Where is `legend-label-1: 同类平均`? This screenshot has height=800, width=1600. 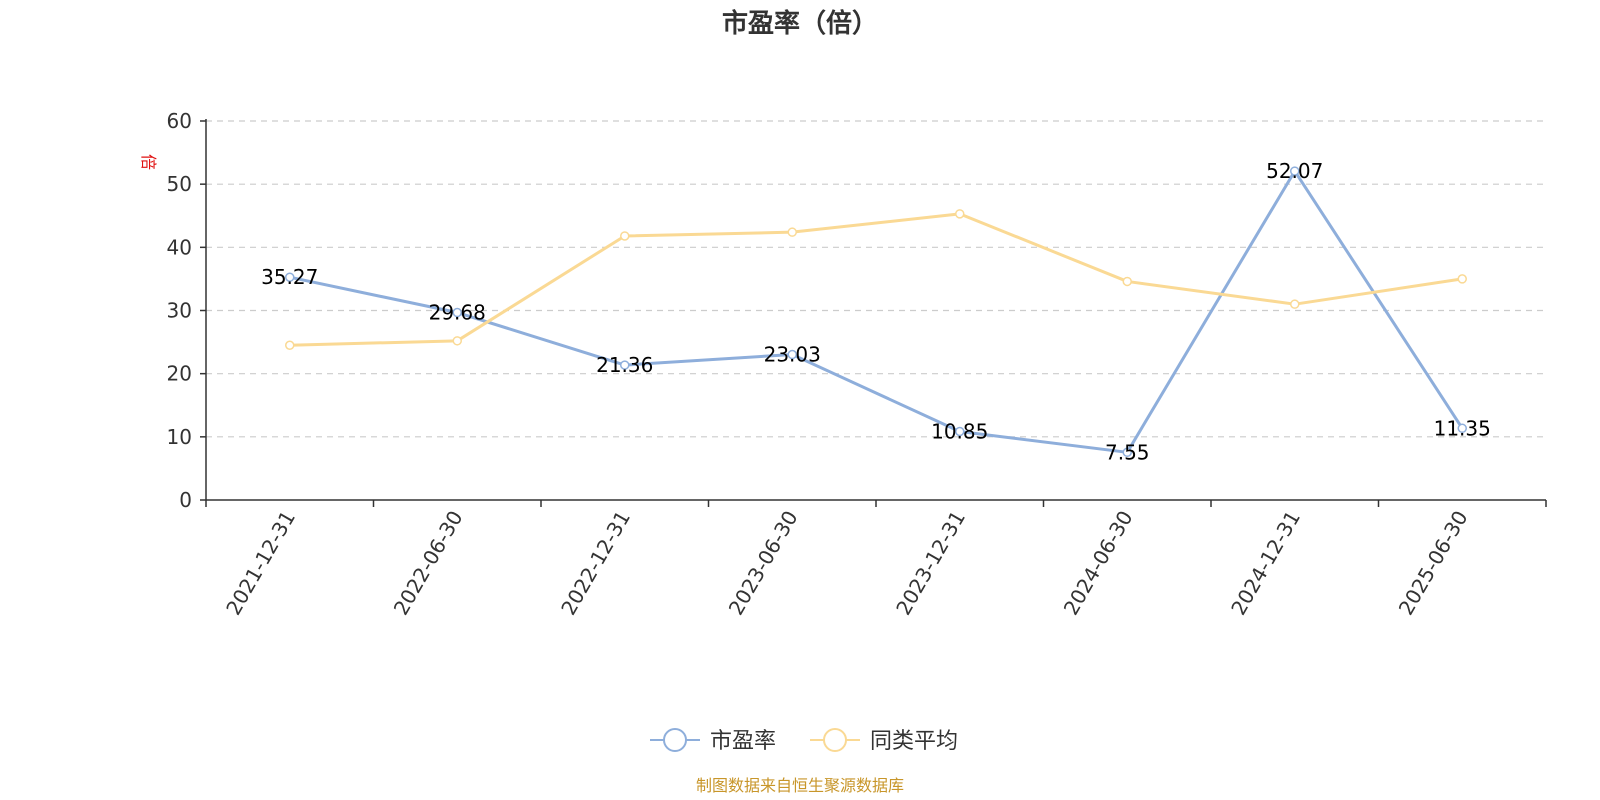 legend-label-1: 同类平均 is located at coordinates (914, 741).